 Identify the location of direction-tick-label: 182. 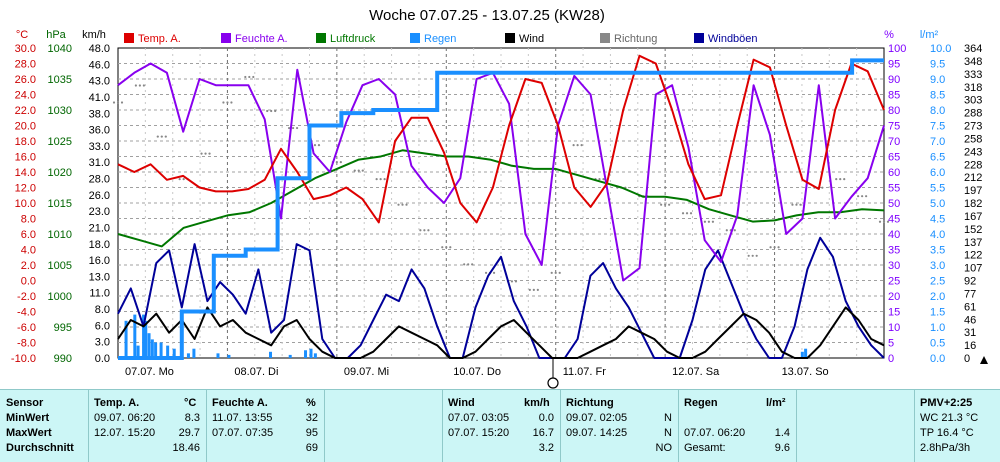
(973, 204).